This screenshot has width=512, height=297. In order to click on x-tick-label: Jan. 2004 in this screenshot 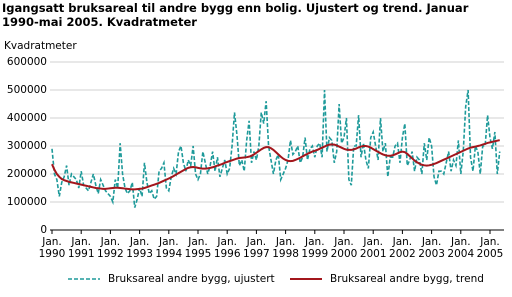, I will do `click(461, 248)`.